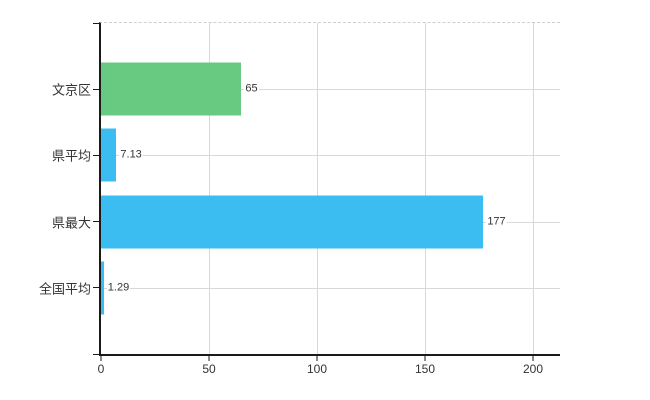 The height and width of the screenshot is (400, 650). Describe the element at coordinates (101, 369) in the screenshot. I see `x-tick-label: 0` at that location.